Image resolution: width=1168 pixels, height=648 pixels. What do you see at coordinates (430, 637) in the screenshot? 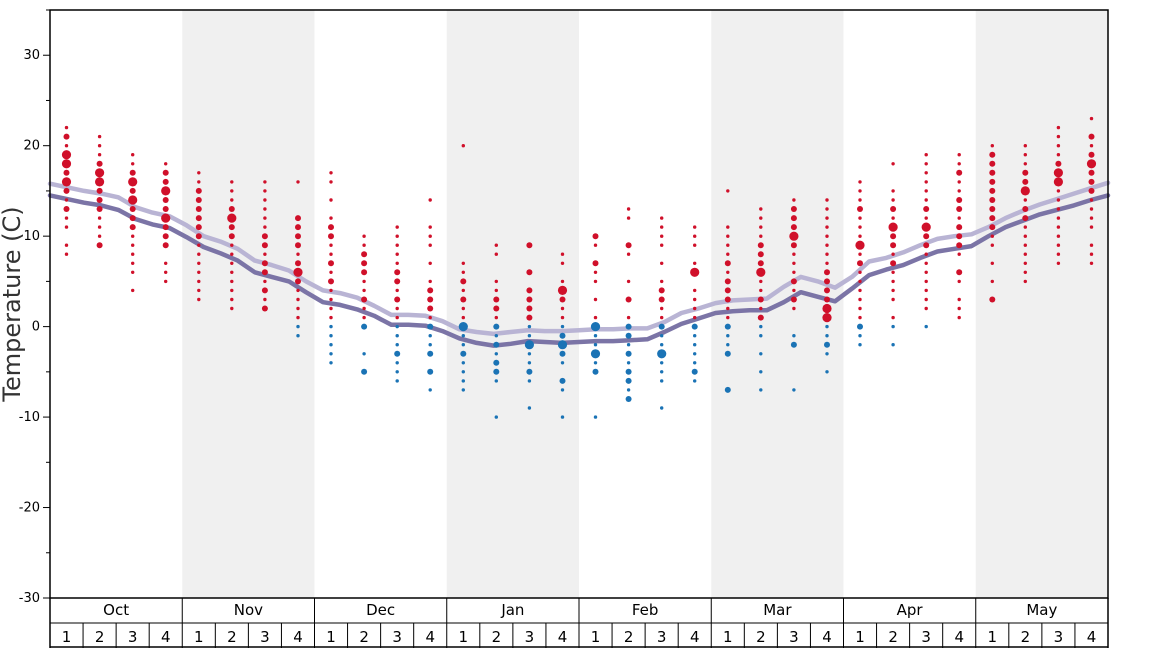
I see `week-label: 4` at bounding box center [430, 637].